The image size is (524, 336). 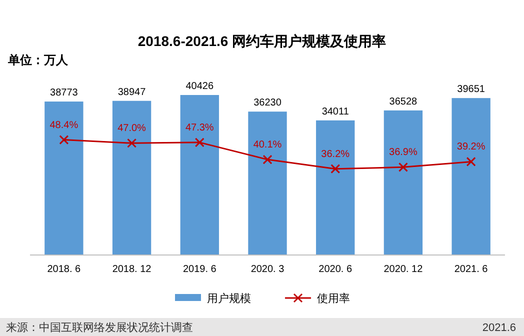 I want to click on chart-subtitle: 单位：万人, so click(x=38, y=60).